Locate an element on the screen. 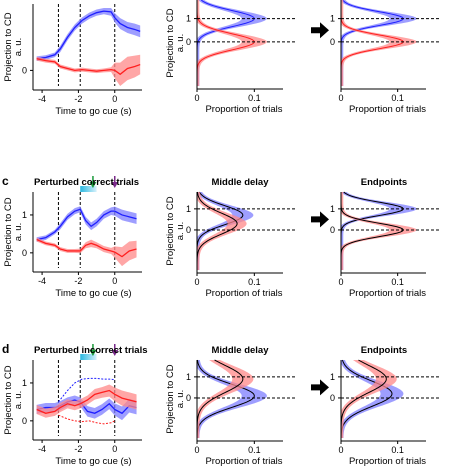  panel-title: Perturbed incorrect trials is located at coordinates (91, 350).